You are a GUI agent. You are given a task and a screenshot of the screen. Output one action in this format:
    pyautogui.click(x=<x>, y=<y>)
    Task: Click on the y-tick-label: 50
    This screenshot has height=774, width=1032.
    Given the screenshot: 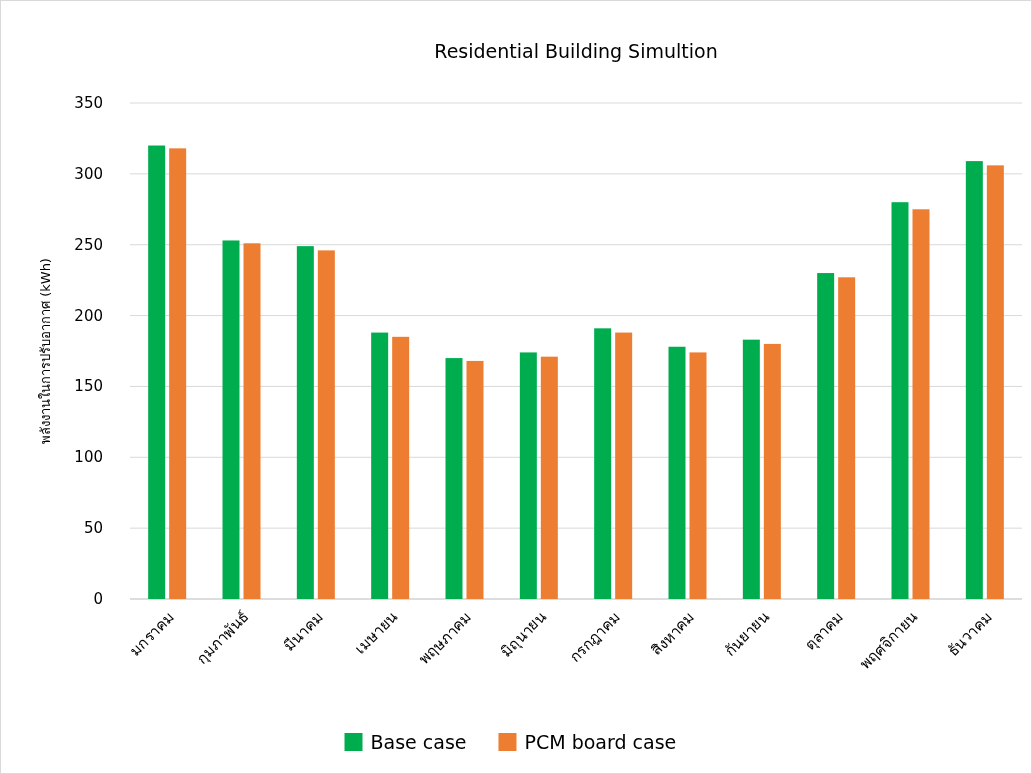 What is the action you would take?
    pyautogui.click(x=93, y=528)
    